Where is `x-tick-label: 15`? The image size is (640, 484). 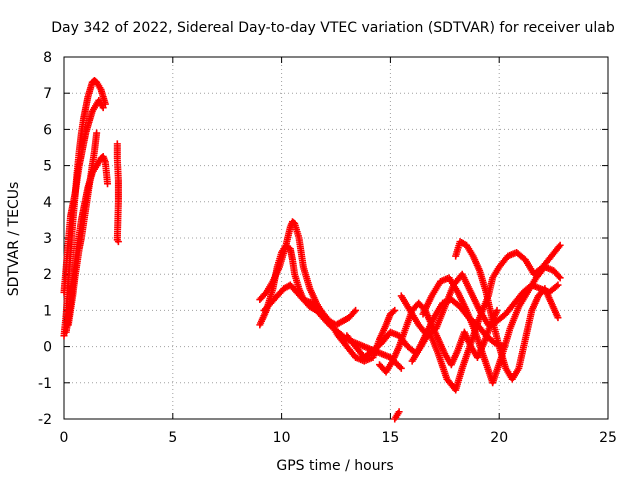
x-tick-label: 15 is located at coordinates (390, 438).